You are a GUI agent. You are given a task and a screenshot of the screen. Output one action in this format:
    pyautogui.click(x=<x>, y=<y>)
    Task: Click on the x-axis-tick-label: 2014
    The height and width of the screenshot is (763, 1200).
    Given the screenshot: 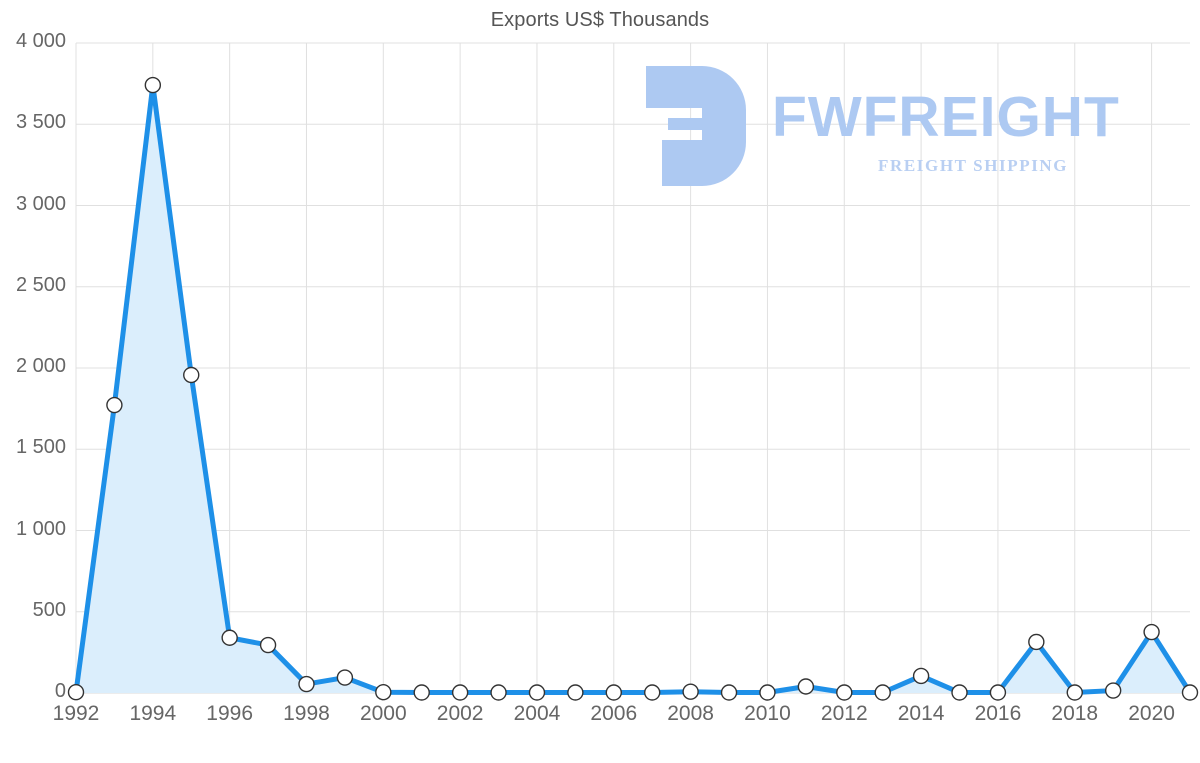 What is the action you would take?
    pyautogui.click(x=921, y=713)
    